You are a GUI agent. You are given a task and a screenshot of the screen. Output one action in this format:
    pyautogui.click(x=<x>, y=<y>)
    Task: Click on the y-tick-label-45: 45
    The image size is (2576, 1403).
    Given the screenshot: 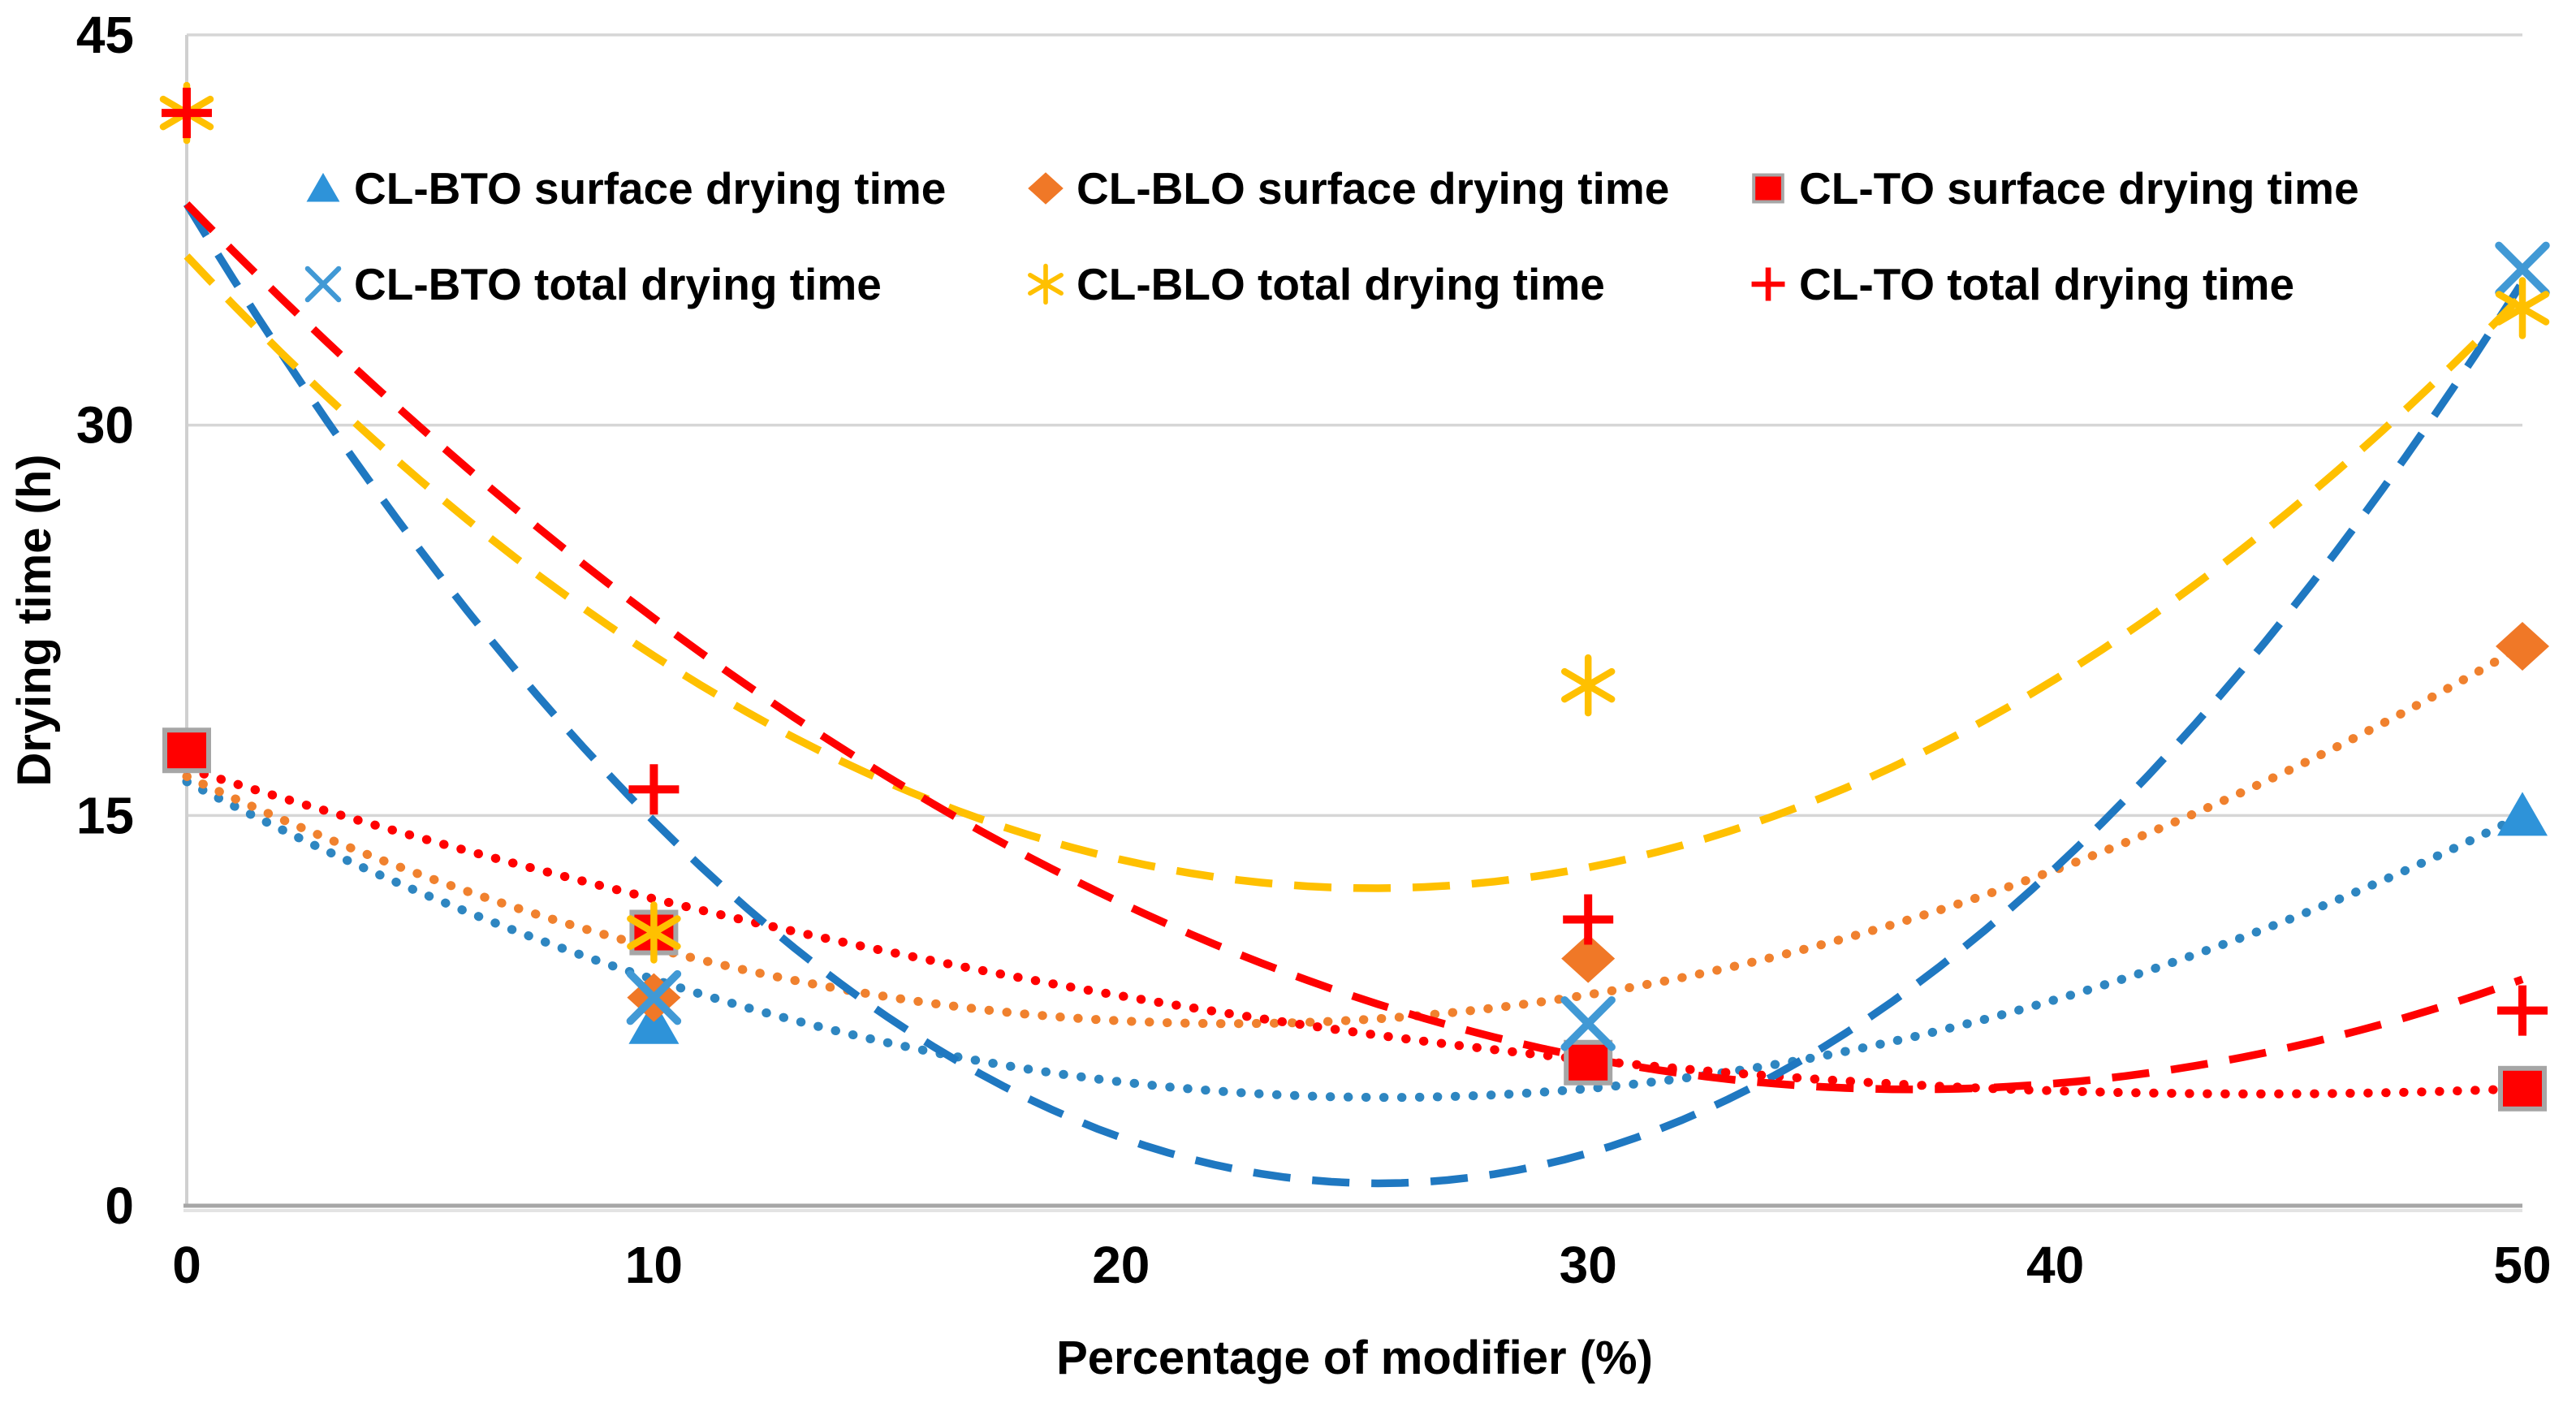 What is the action you would take?
    pyautogui.click(x=105, y=35)
    